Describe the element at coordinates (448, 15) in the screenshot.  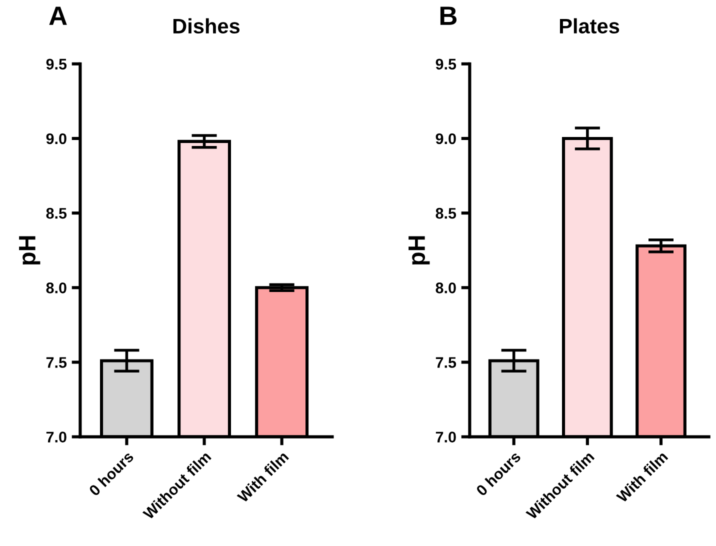
I see `text: B` at that location.